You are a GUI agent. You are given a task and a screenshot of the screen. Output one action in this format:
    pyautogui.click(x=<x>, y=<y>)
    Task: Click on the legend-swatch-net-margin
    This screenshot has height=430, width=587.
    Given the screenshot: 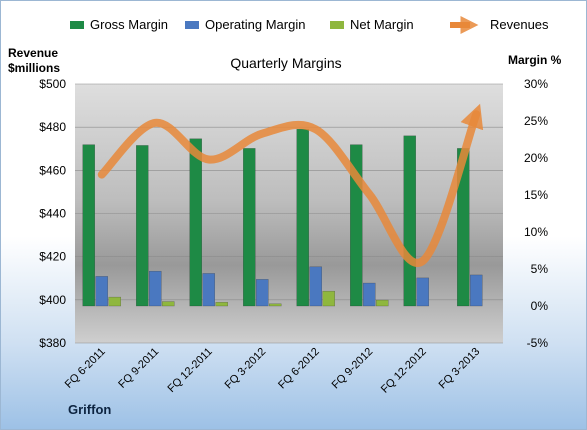 What is the action you would take?
    pyautogui.click(x=337, y=25)
    